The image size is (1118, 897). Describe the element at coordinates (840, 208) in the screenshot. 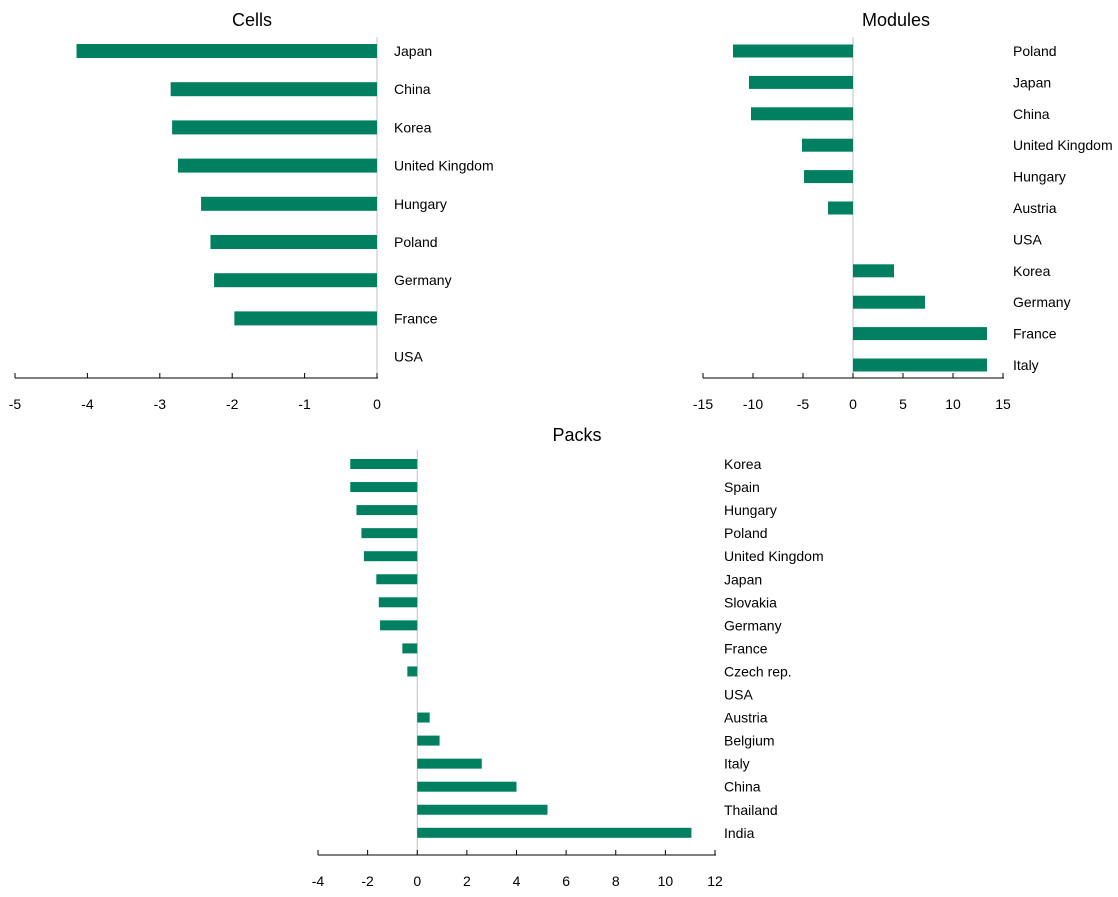

I see `modules-bar-austria` at that location.